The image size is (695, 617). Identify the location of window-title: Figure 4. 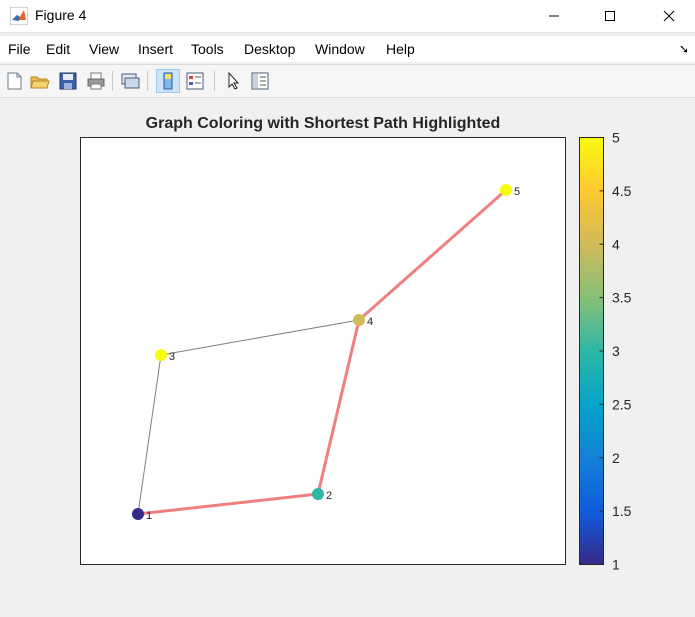
(61, 15).